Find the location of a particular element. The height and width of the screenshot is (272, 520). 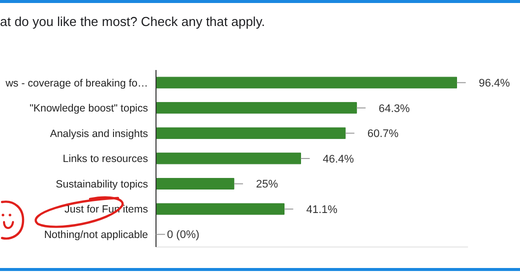

data-label: 46.4% is located at coordinates (338, 159).